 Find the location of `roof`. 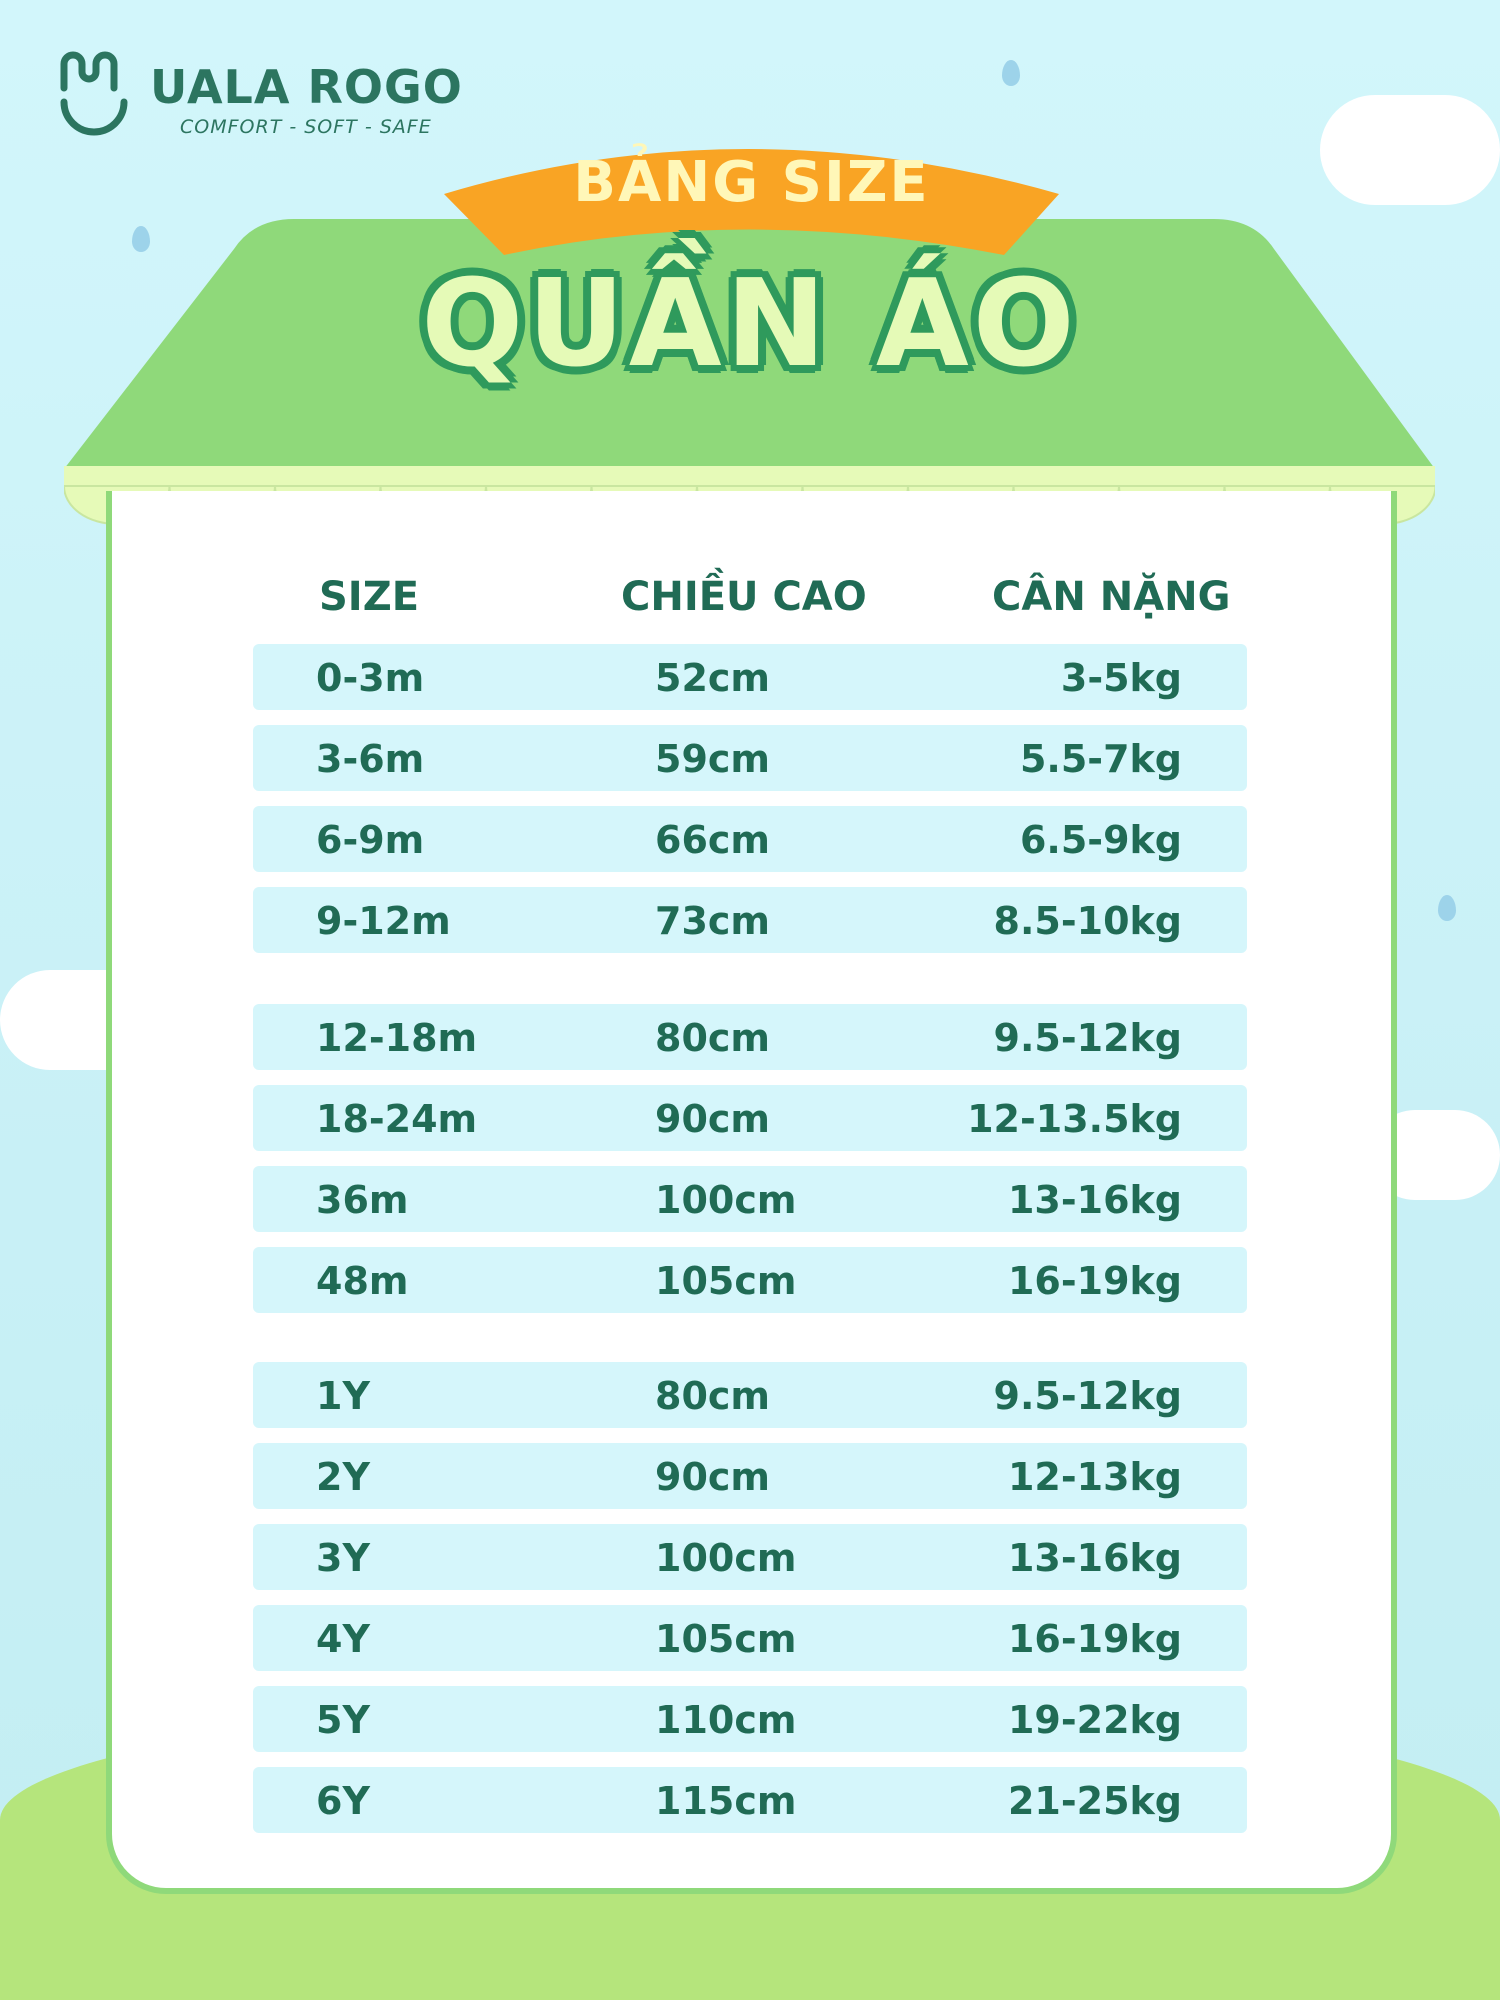

roof is located at coordinates (749, 344).